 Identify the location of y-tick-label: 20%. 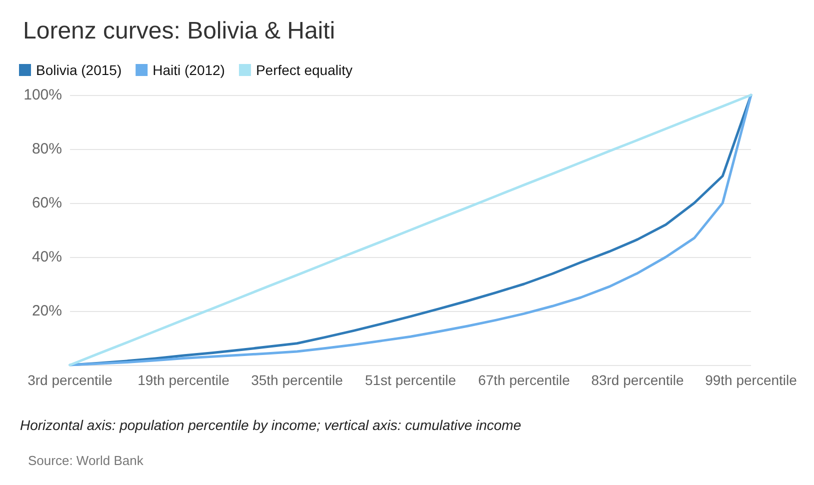
(47, 311).